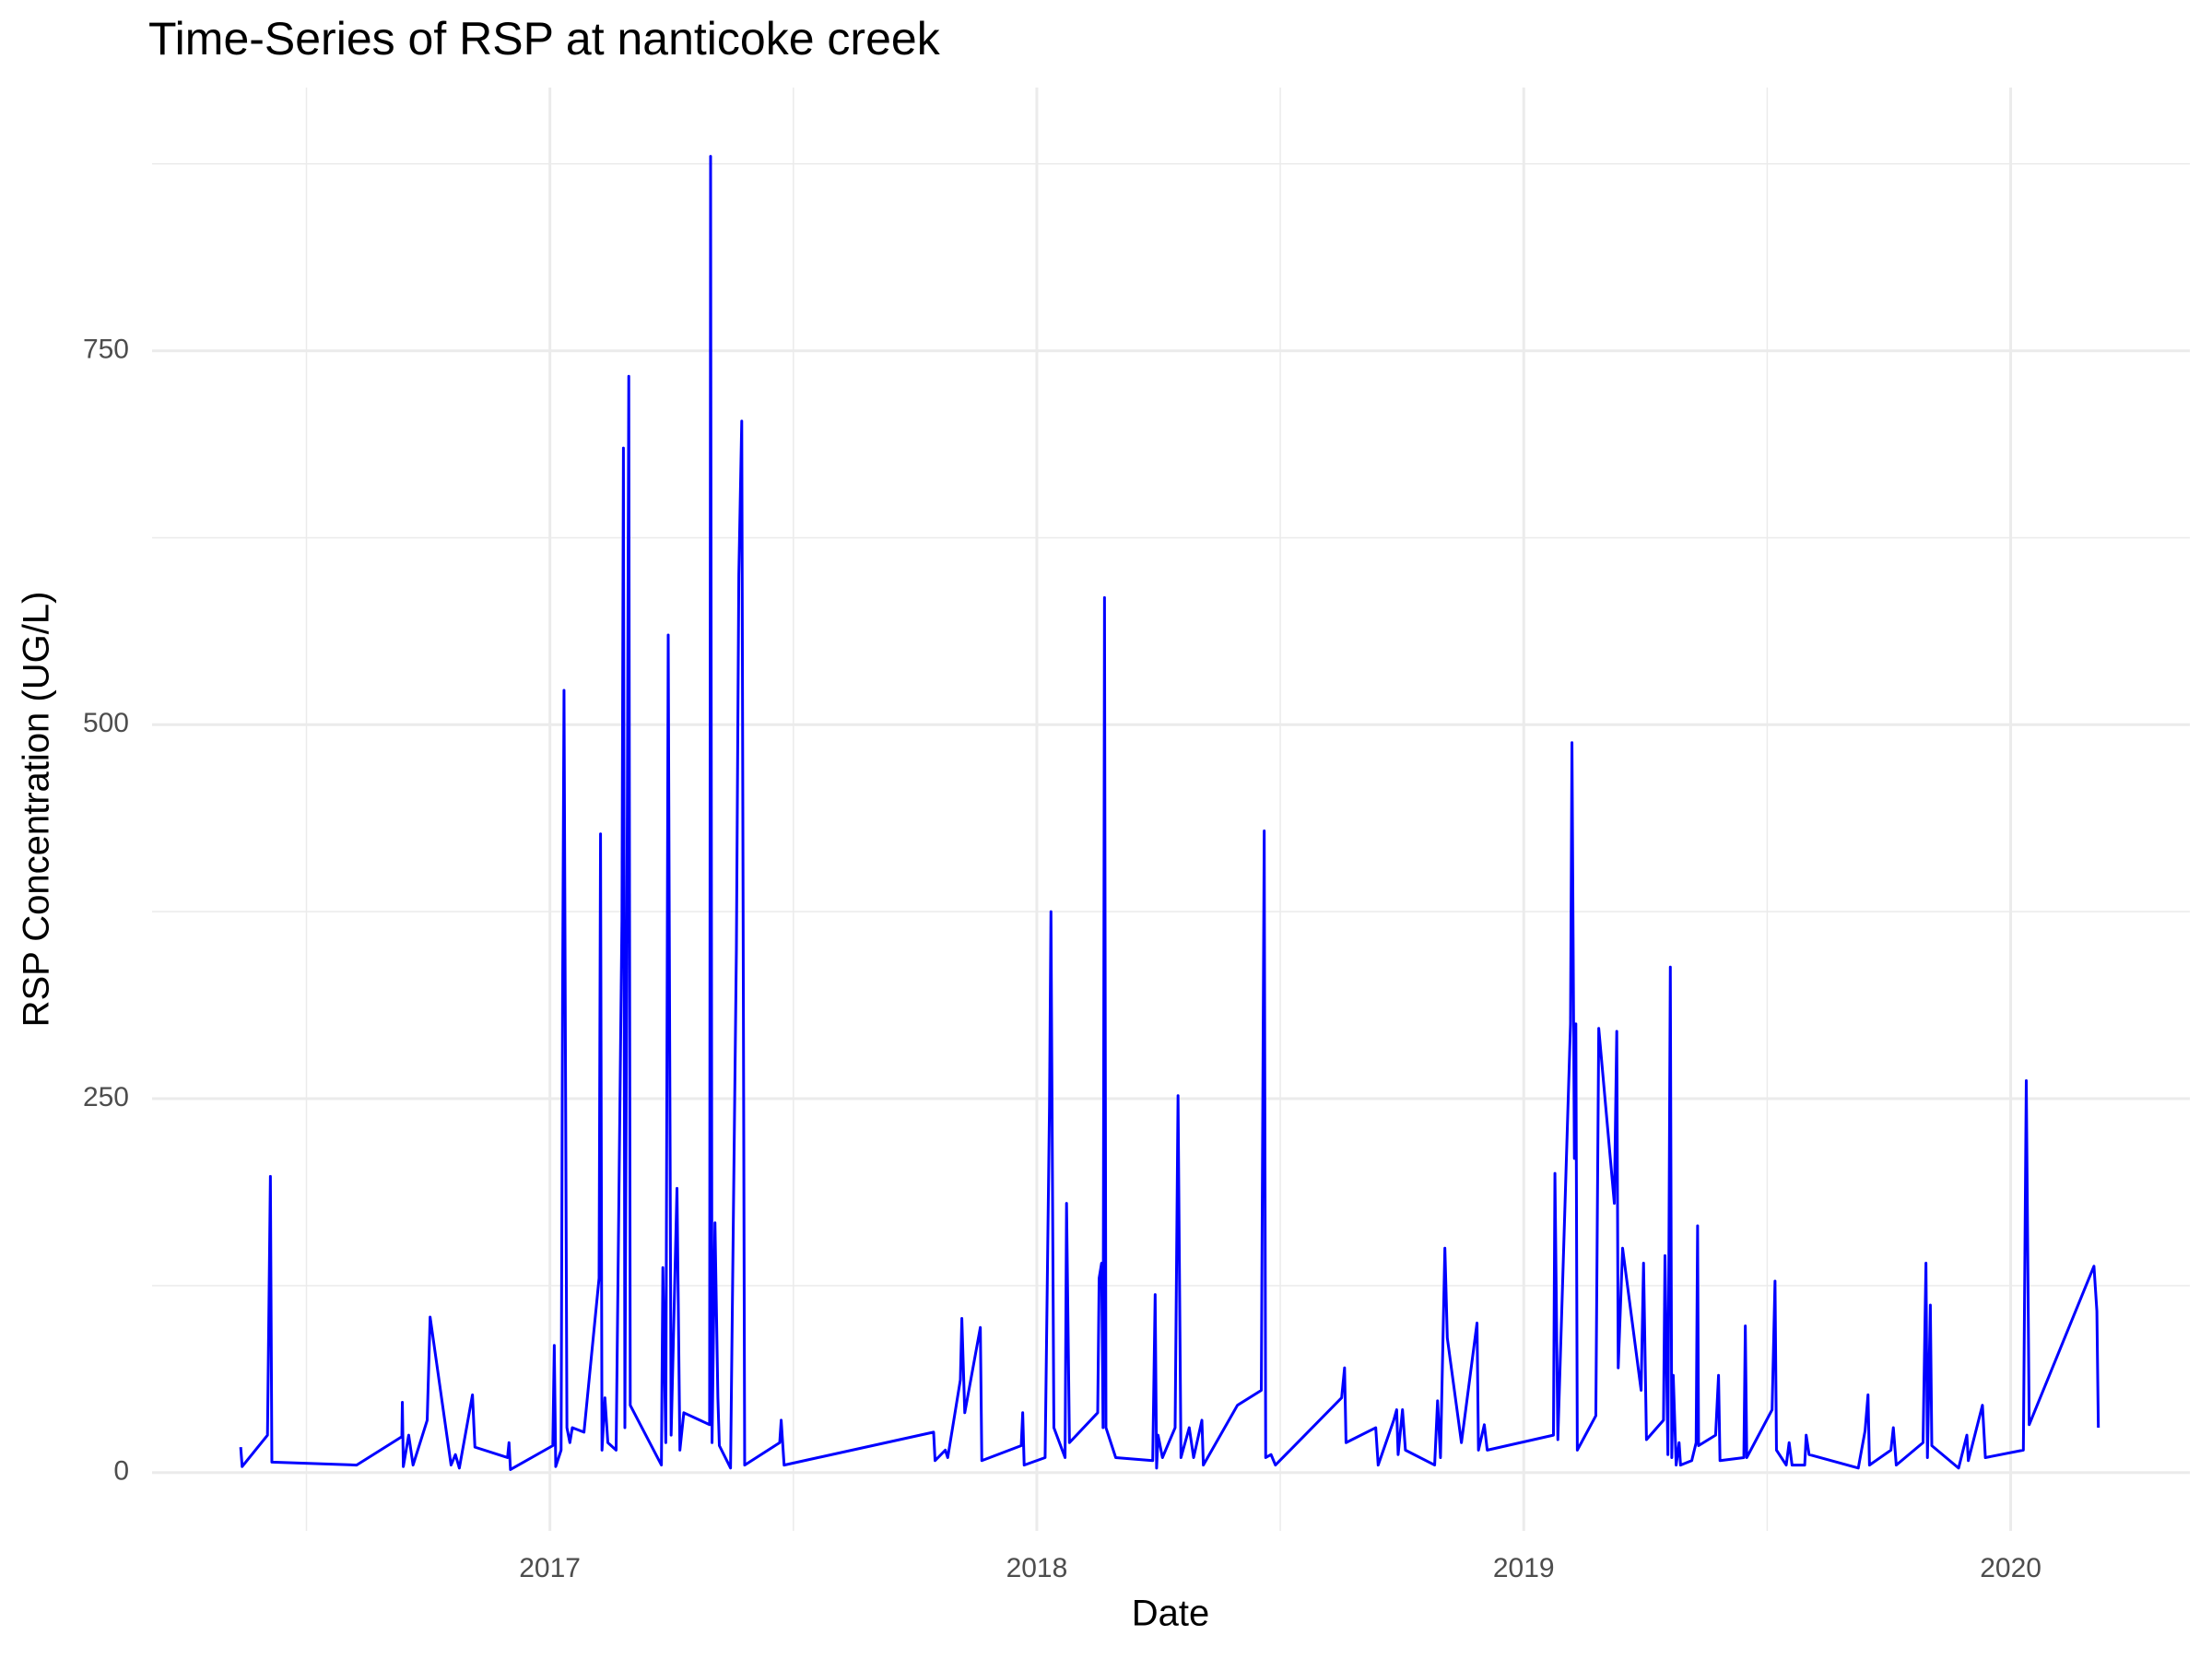 The height and width of the screenshot is (1659, 2212). Describe the element at coordinates (37, 810) in the screenshot. I see `y-axis-title: RSP Concentration (UG/L)` at that location.